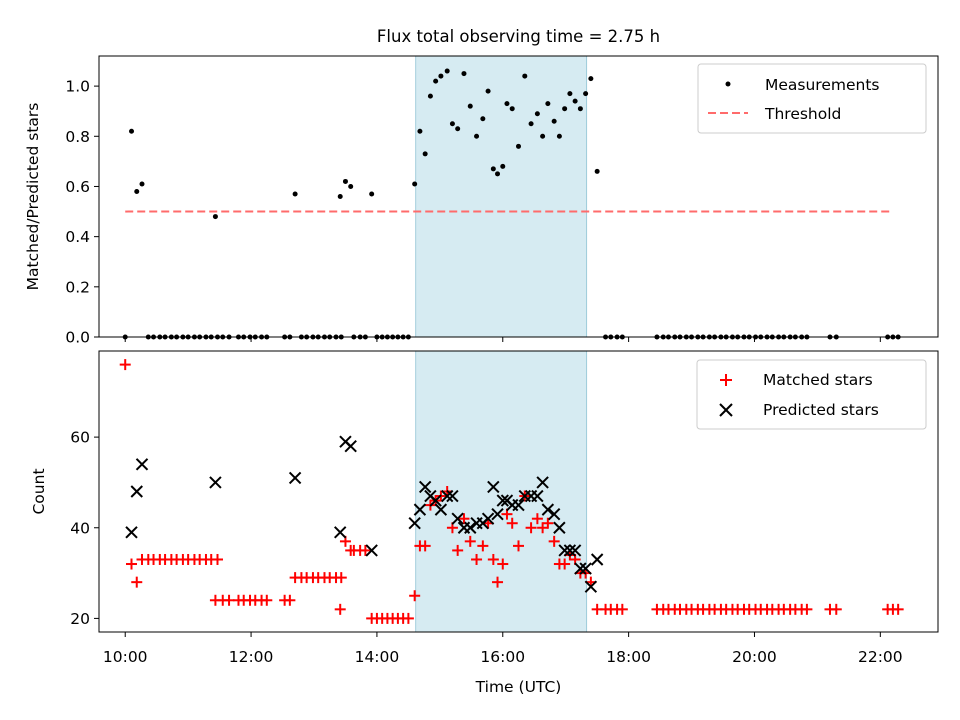 This screenshot has height=720, width=960. What do you see at coordinates (518, 687) in the screenshot?
I see `x-axis-label: Time (UTC)` at bounding box center [518, 687].